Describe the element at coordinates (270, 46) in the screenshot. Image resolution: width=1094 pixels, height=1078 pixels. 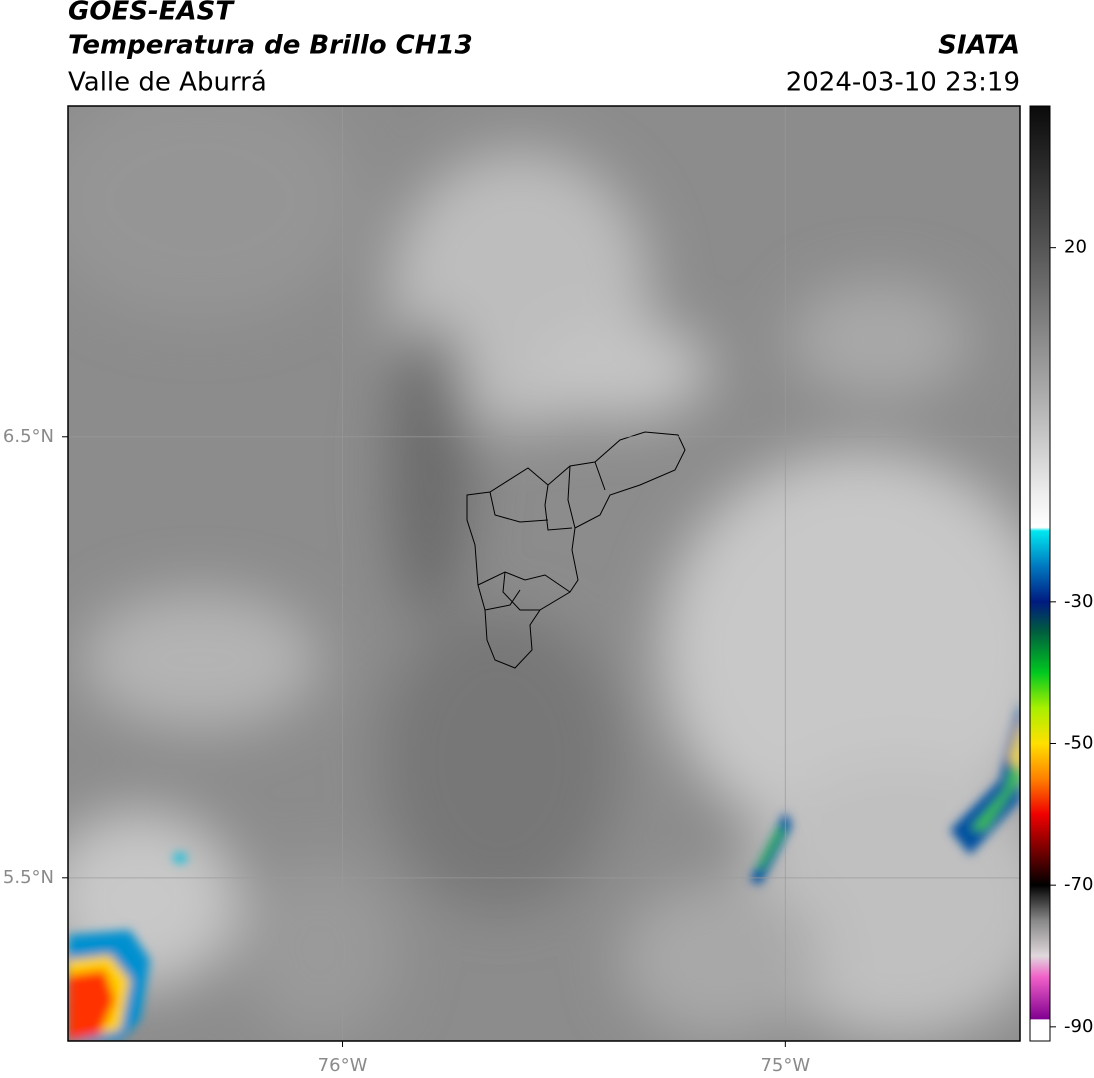
I see `subtitle: Temperatura de Brillo CH13` at that location.